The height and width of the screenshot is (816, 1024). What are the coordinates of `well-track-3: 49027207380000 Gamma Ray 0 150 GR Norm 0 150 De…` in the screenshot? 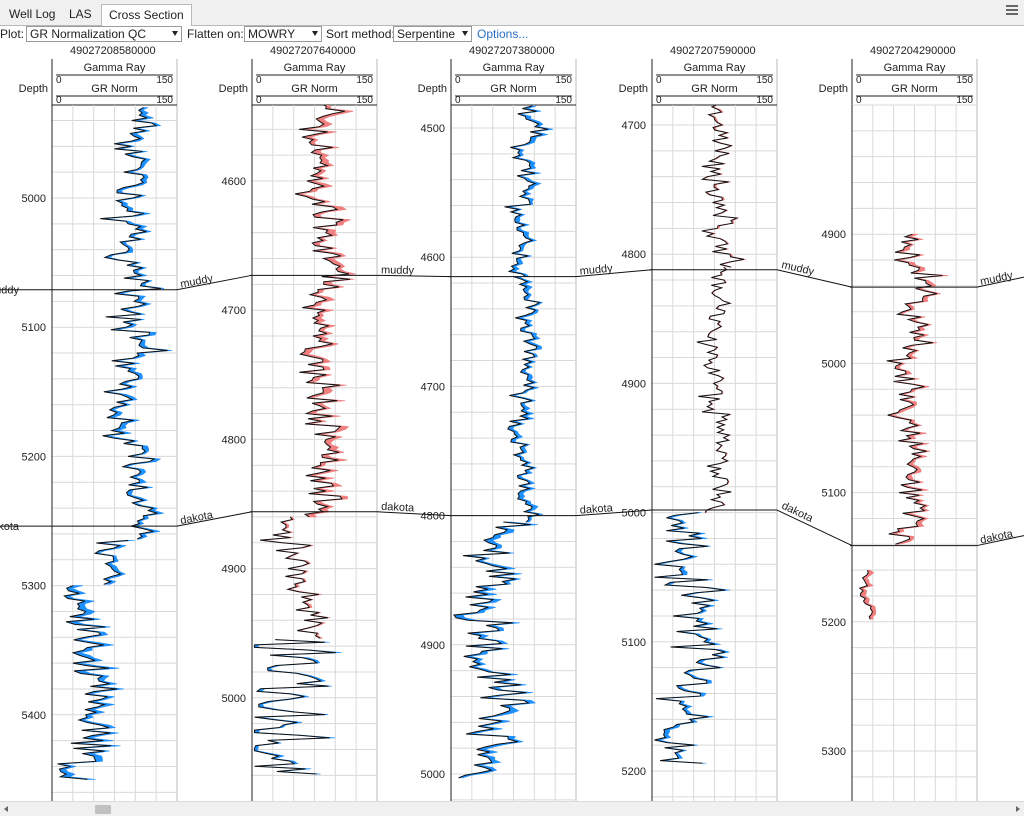 It's located at (497, 423).